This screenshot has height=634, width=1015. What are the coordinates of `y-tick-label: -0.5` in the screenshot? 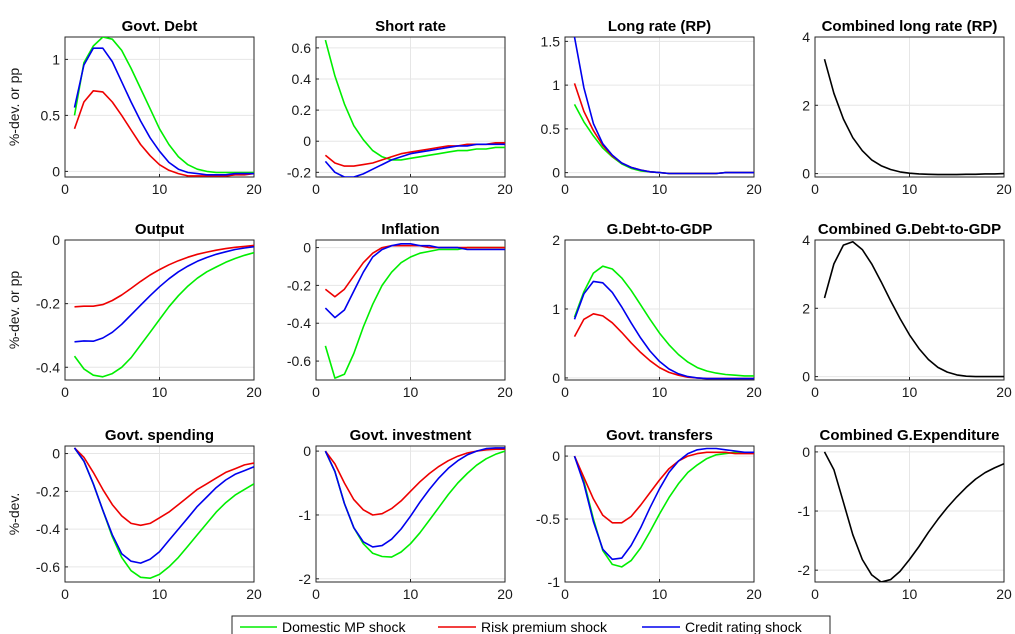 It's located at (548, 519).